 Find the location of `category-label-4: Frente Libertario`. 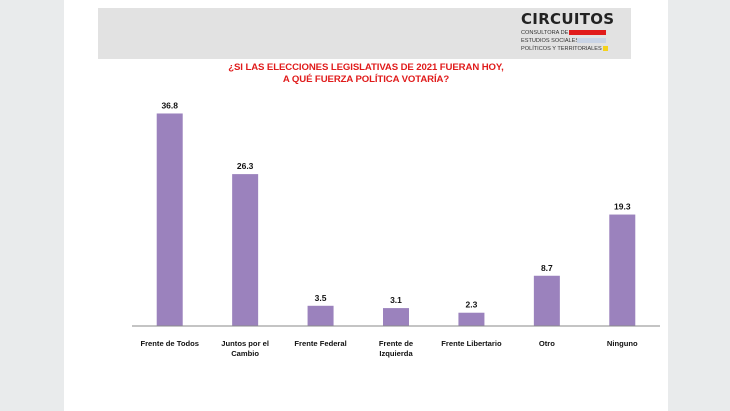

category-label-4: Frente Libertario is located at coordinates (471, 343).